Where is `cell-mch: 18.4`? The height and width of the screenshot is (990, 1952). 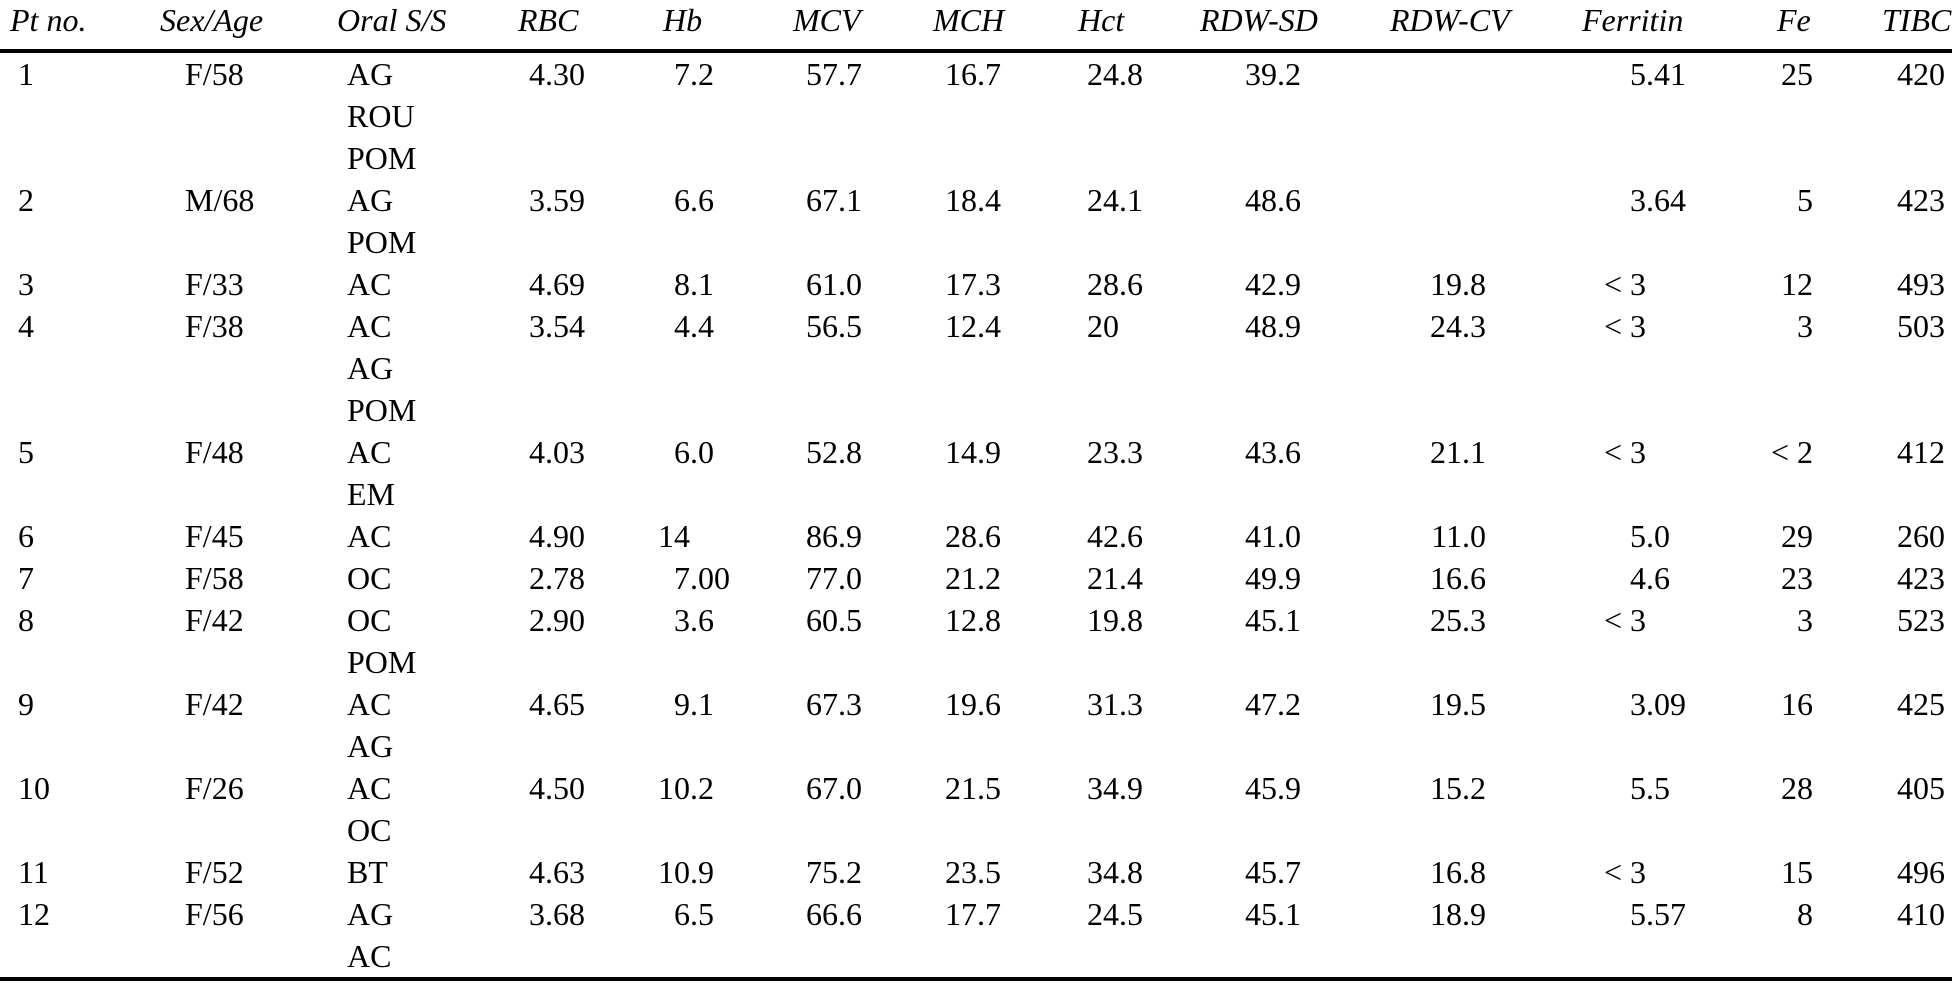 cell-mch: 18.4 is located at coordinates (992, 221).